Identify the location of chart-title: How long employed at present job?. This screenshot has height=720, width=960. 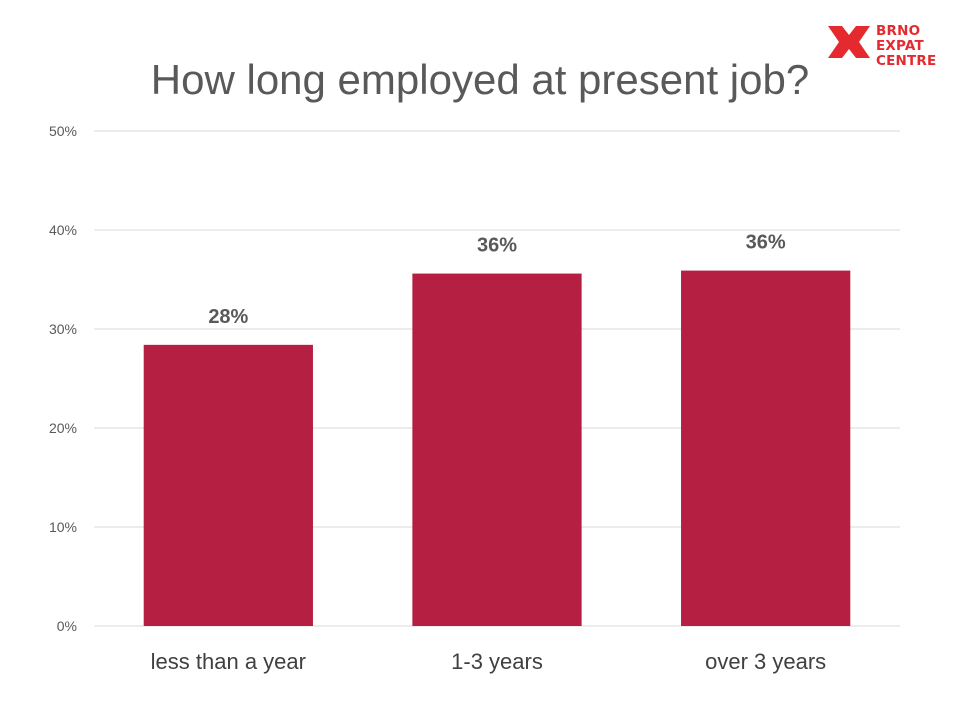
(480, 79).